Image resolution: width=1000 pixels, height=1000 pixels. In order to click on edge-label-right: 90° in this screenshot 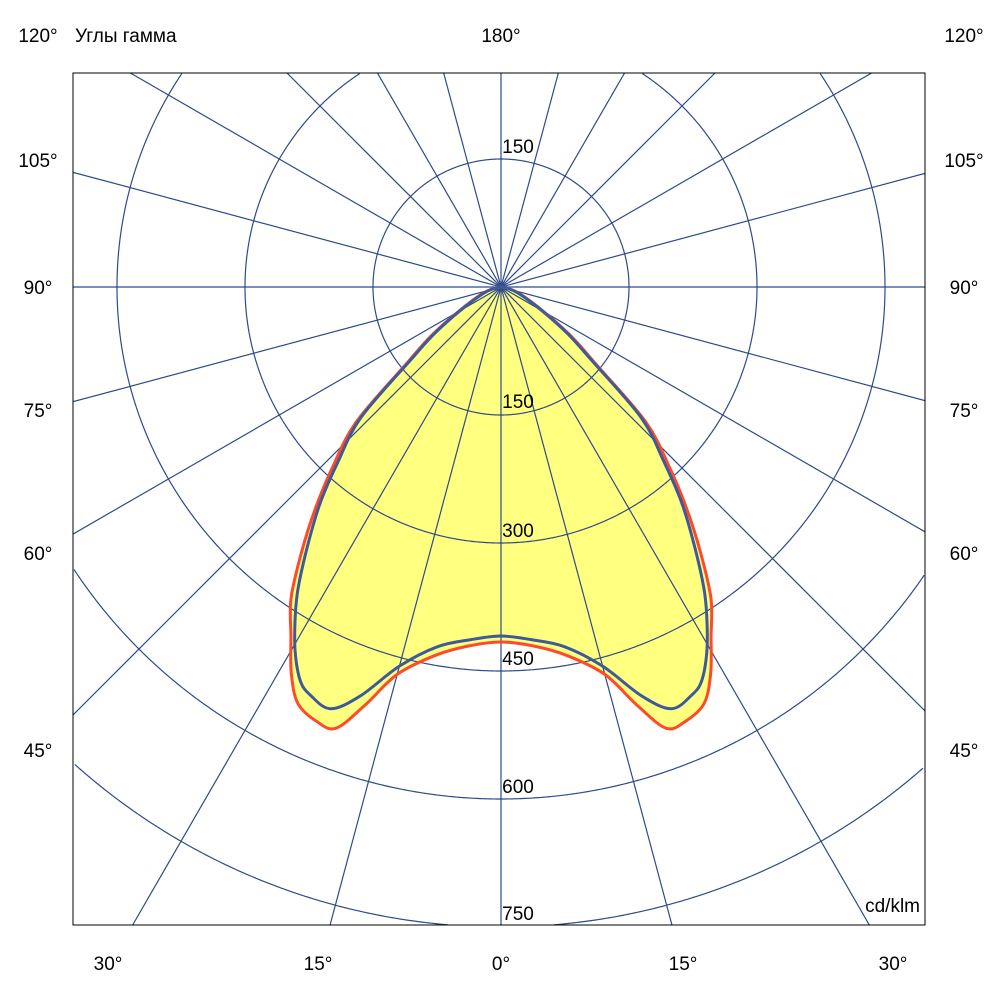, I will do `click(964, 288)`.